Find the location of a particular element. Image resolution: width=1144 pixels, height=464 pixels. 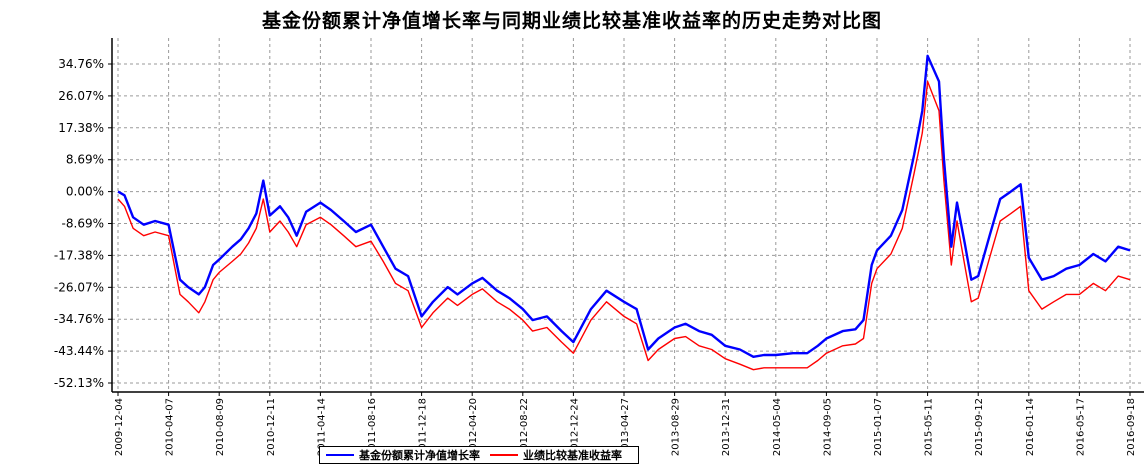

y-tick-label: -26.07% is located at coordinates (79, 287).